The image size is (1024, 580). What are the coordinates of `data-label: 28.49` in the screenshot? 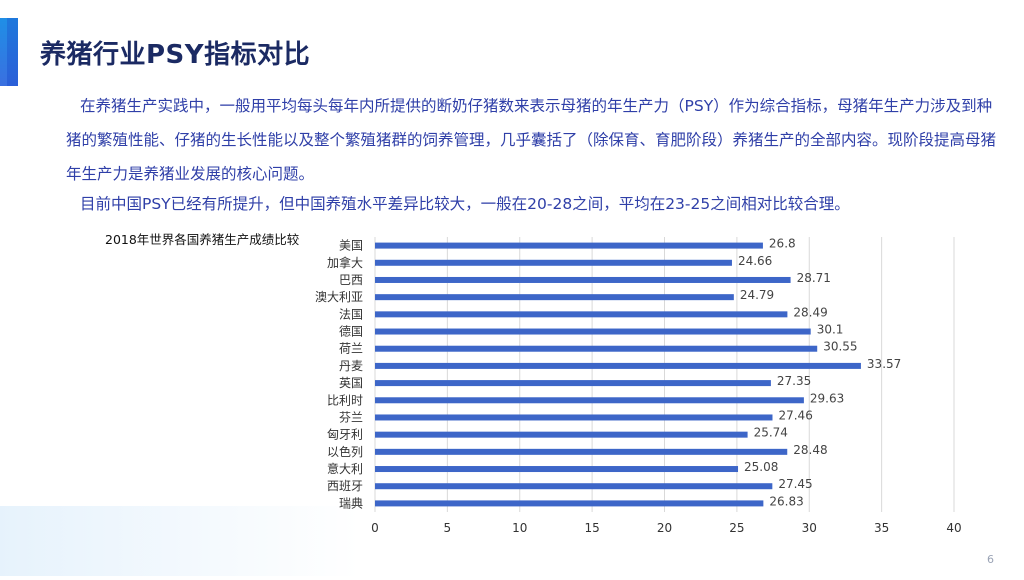 It's located at (810, 312).